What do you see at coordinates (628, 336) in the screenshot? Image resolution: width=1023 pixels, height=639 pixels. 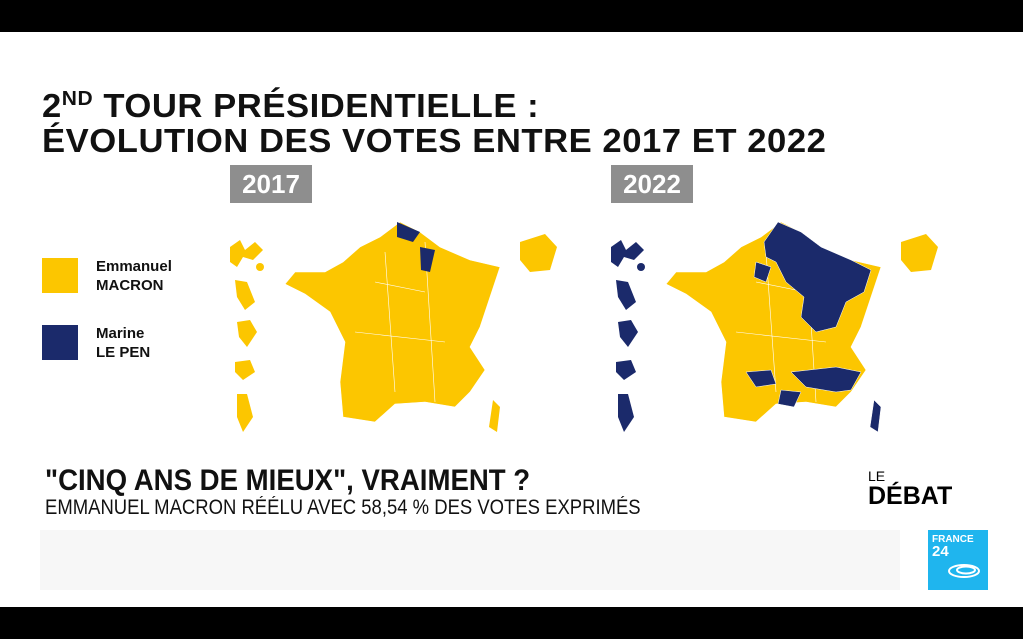 I see `overseas-2022` at bounding box center [628, 336].